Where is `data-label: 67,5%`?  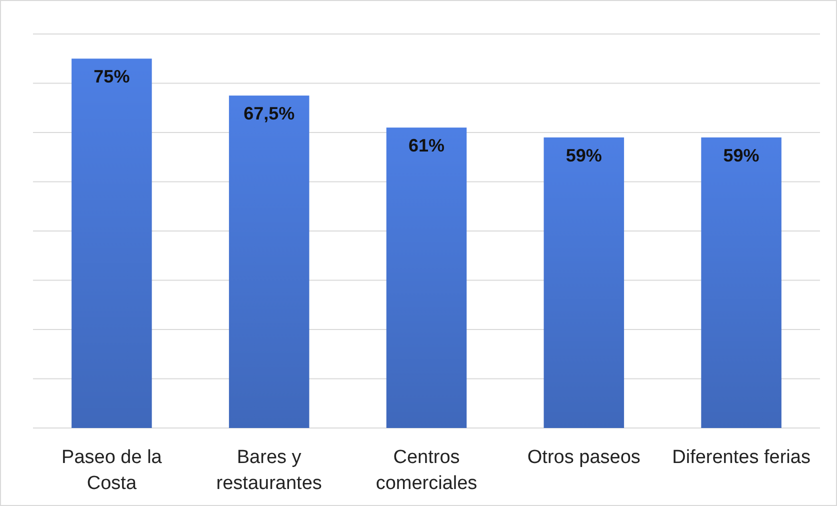 data-label: 67,5% is located at coordinates (269, 114).